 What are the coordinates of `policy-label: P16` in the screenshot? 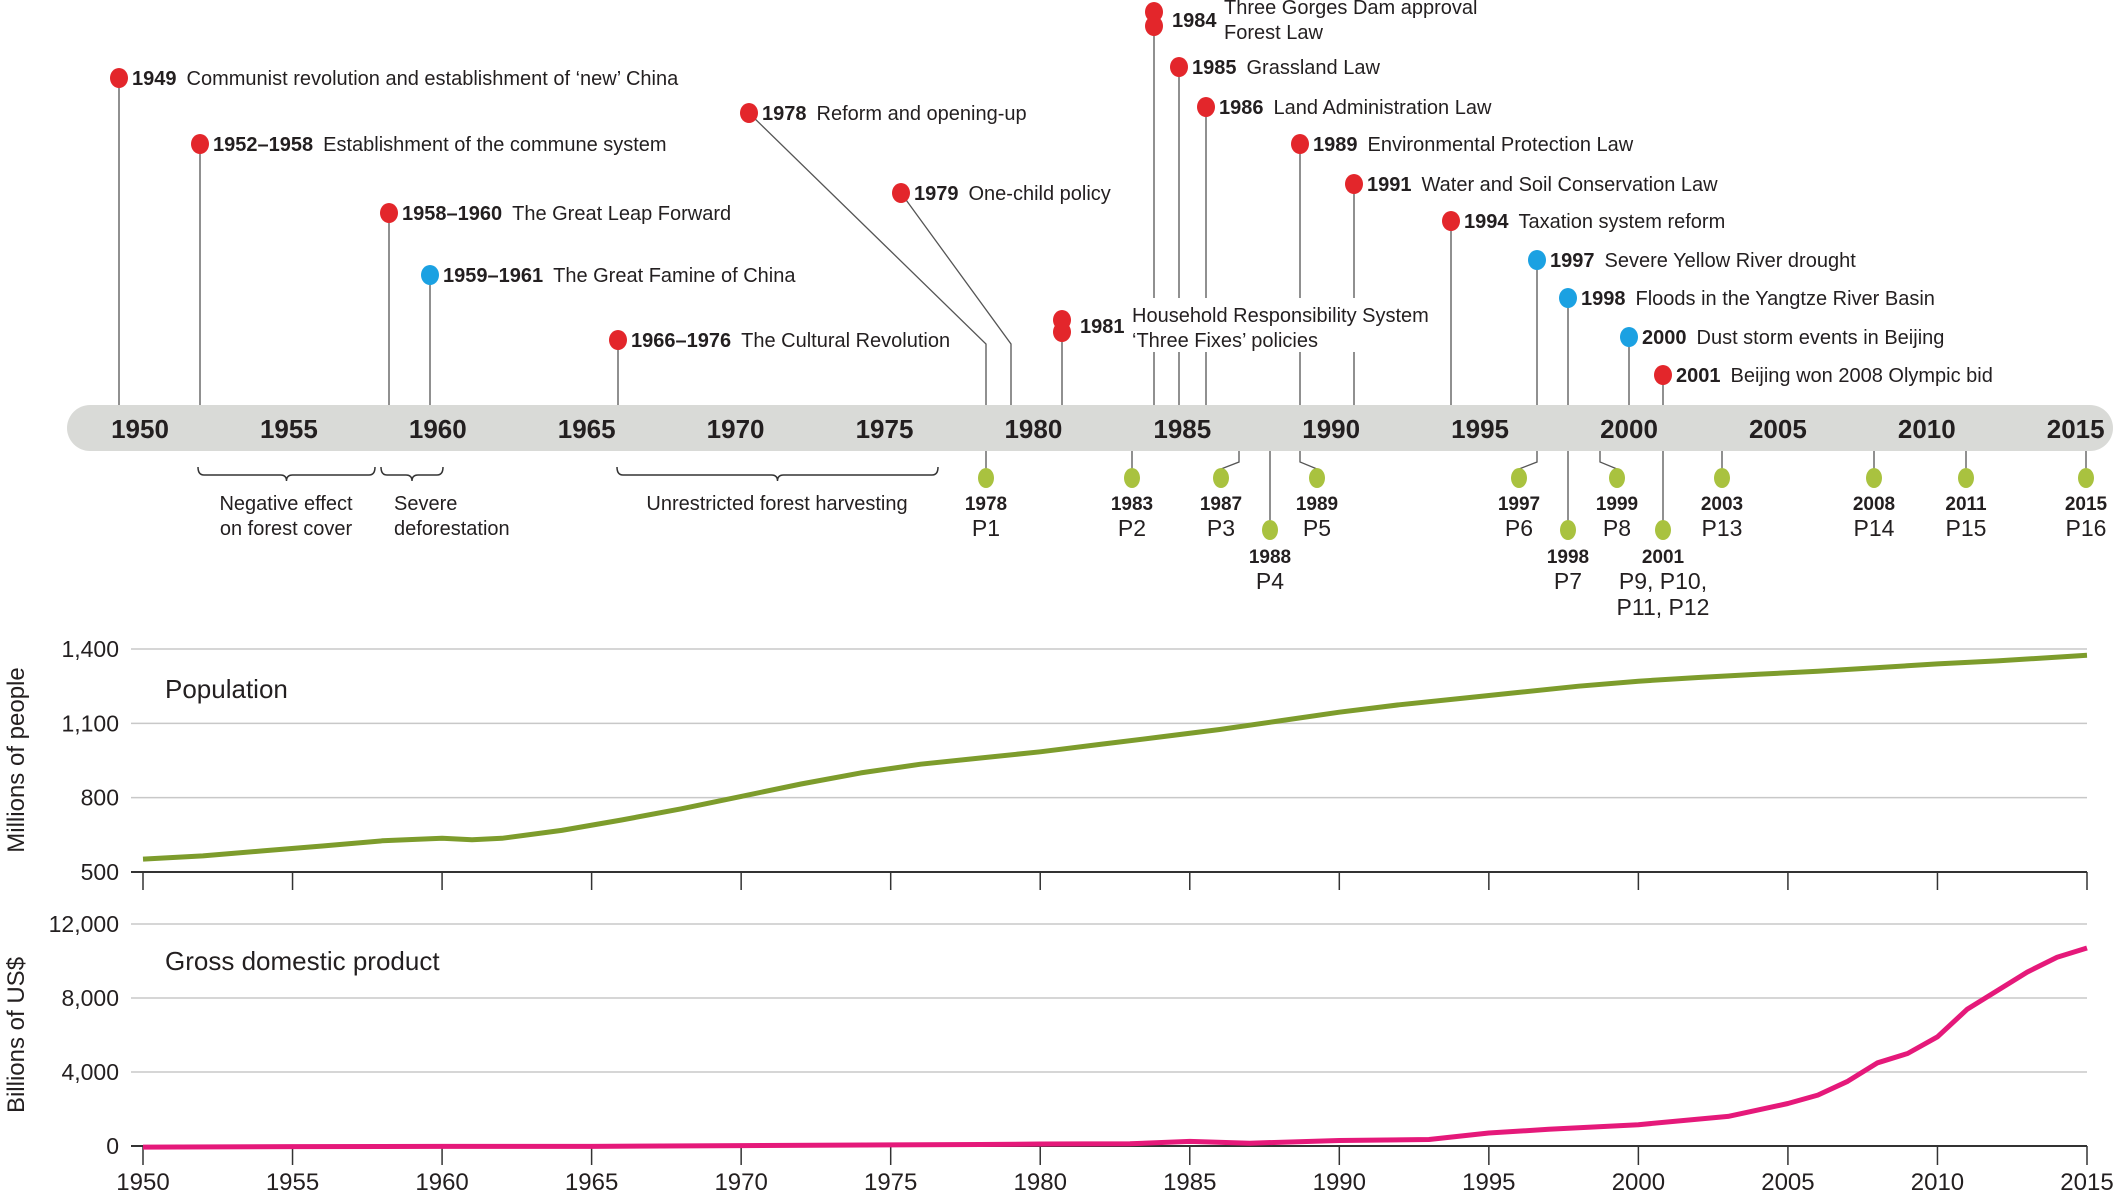 It's located at (2086, 528).